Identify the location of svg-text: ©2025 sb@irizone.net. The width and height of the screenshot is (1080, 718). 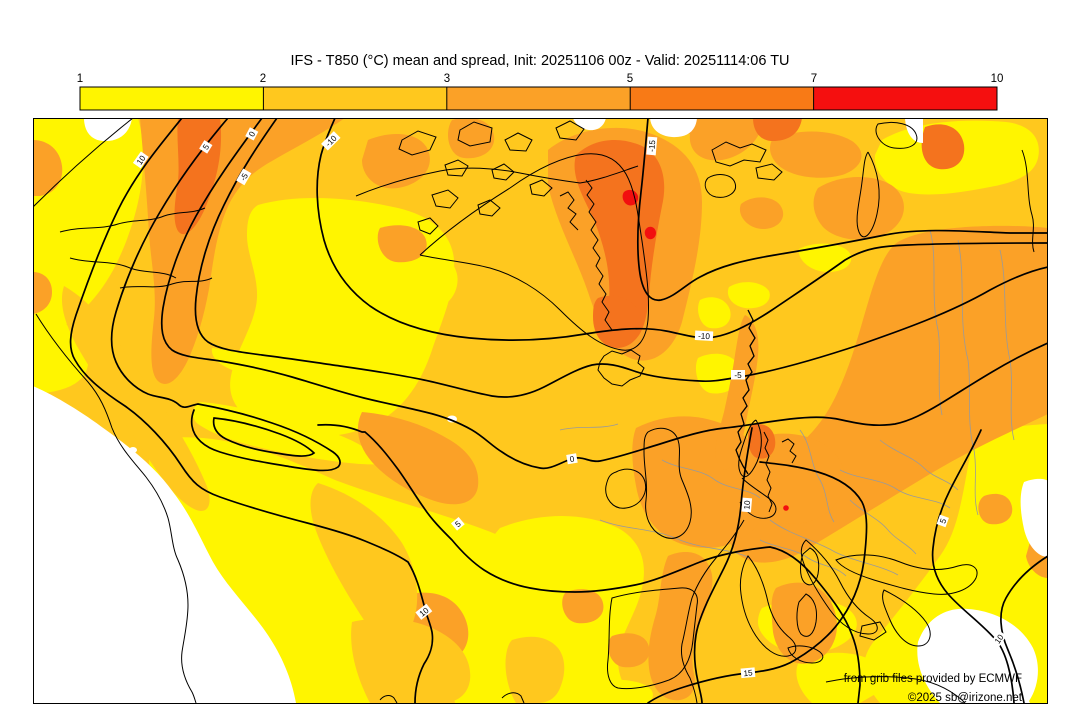
(965, 698).